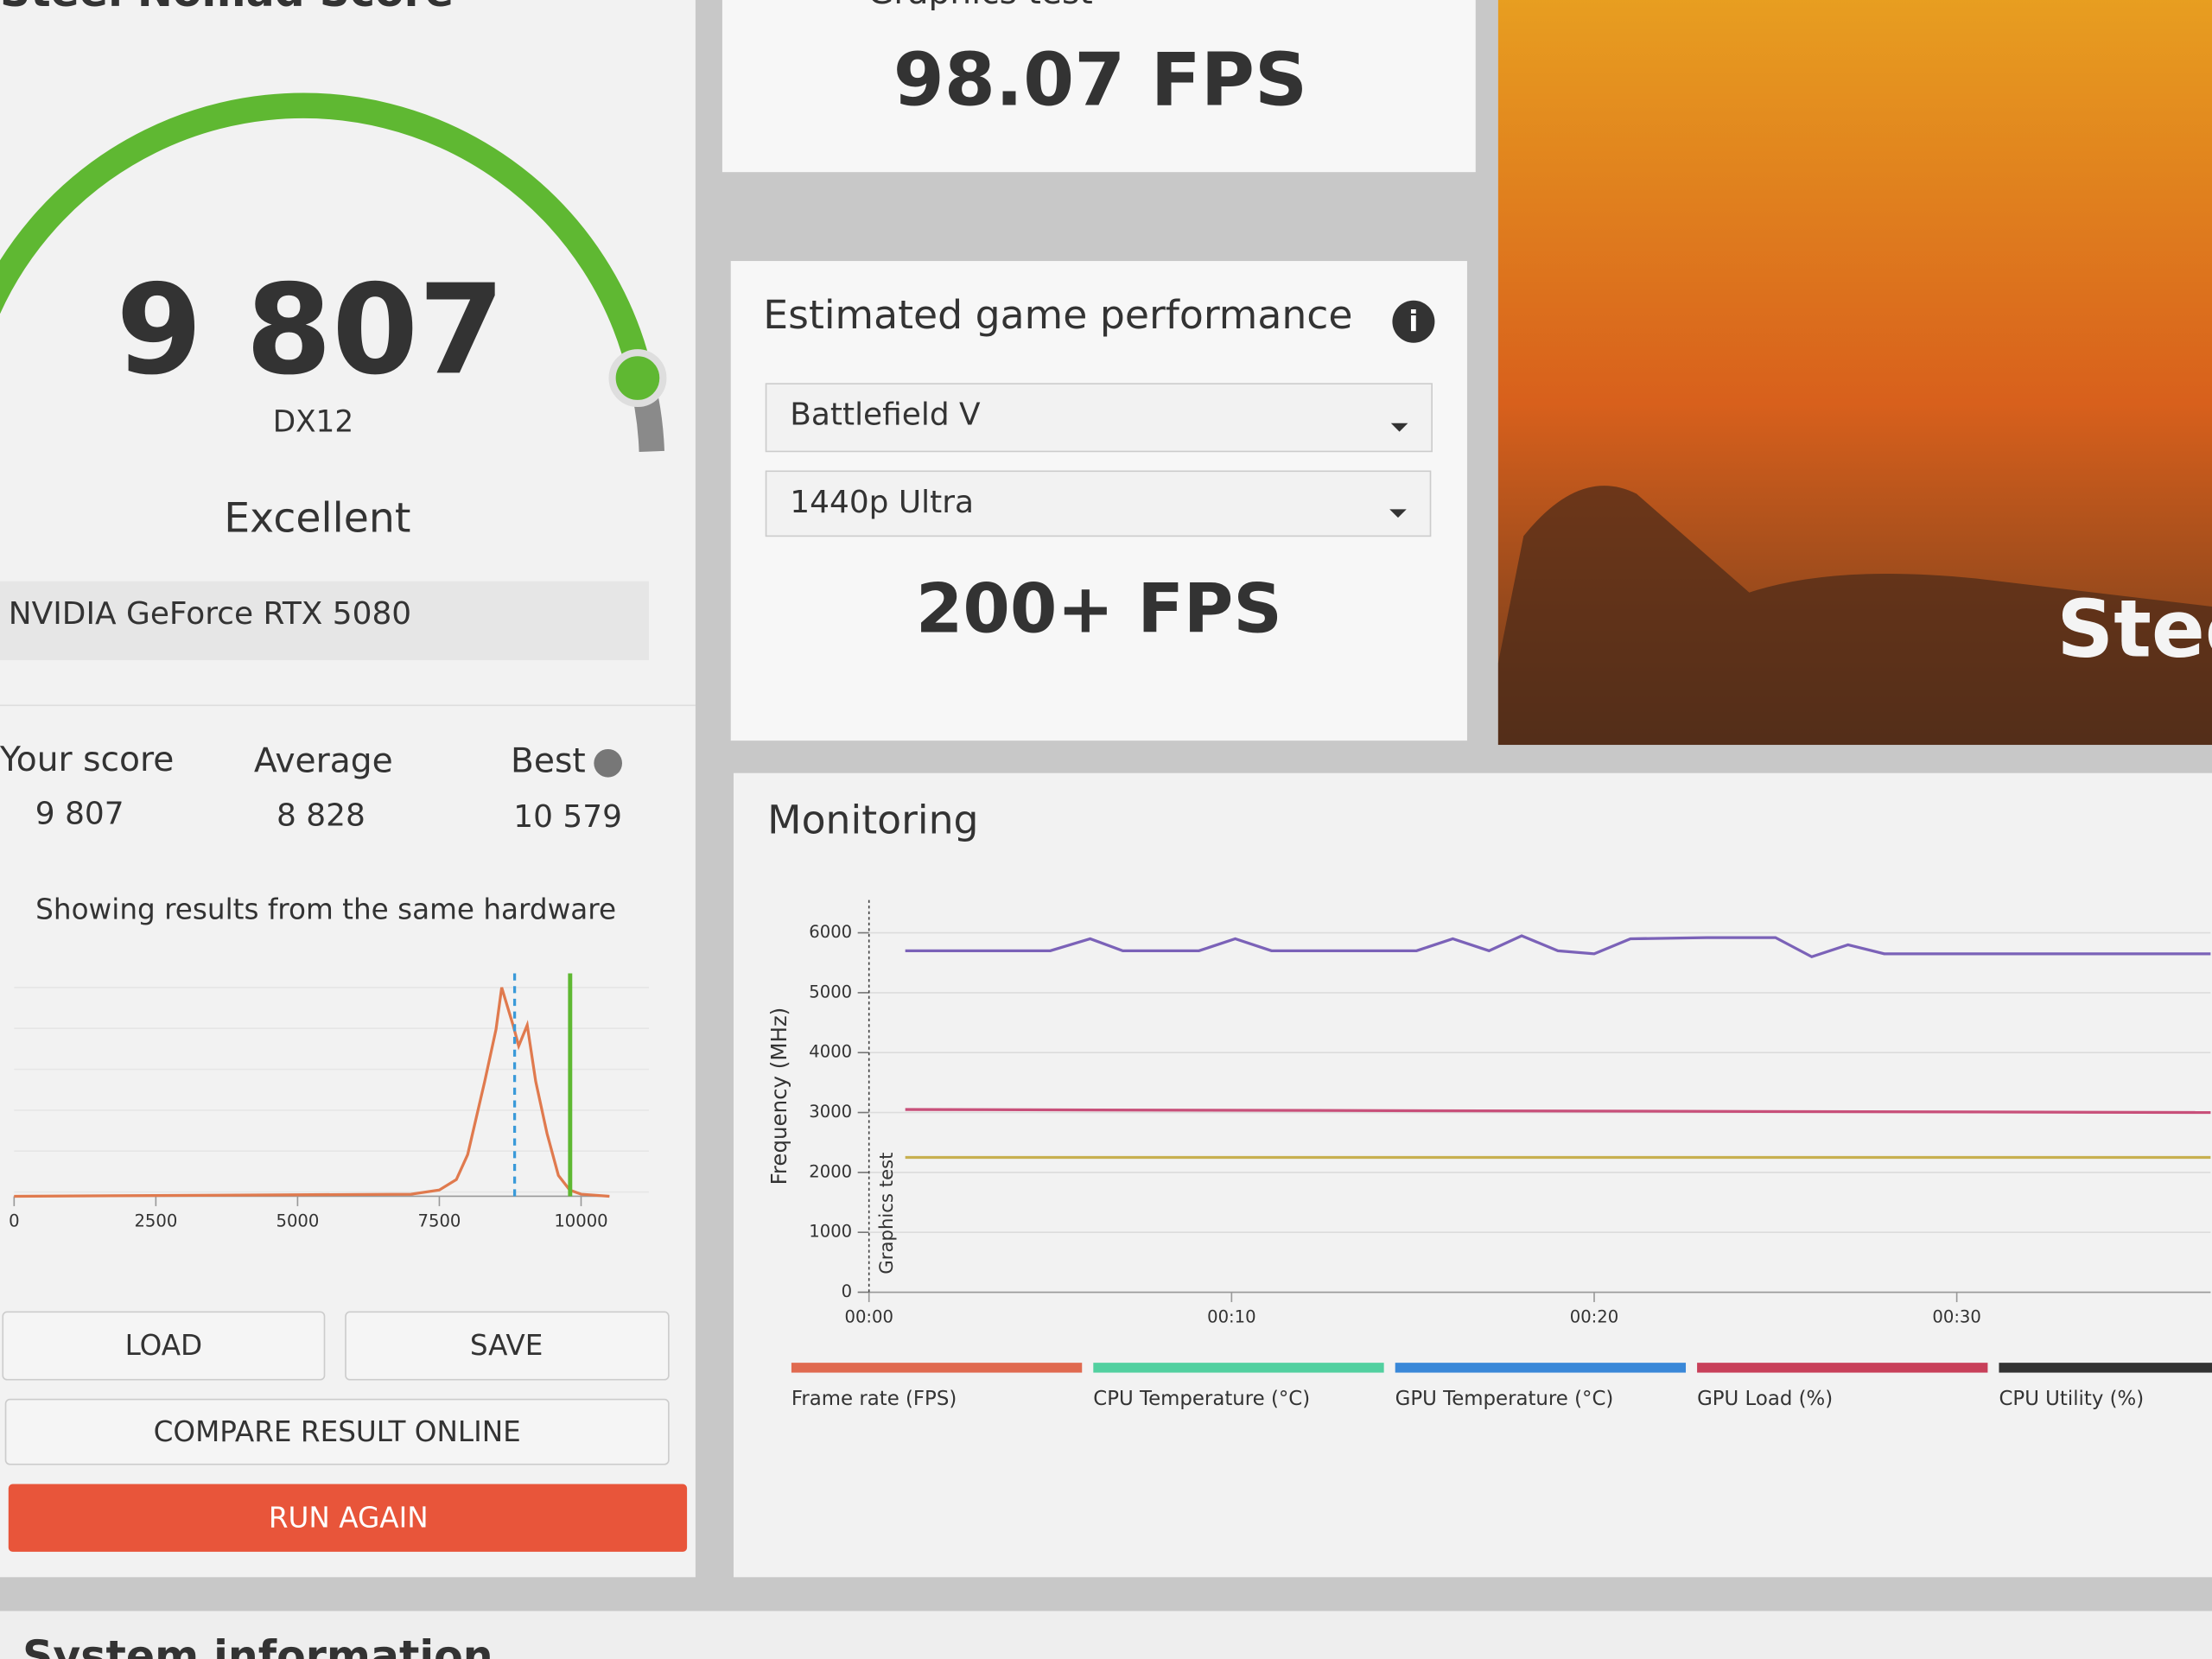  Describe the element at coordinates (1854, 616) in the screenshot. I see `banner-landscape` at that location.